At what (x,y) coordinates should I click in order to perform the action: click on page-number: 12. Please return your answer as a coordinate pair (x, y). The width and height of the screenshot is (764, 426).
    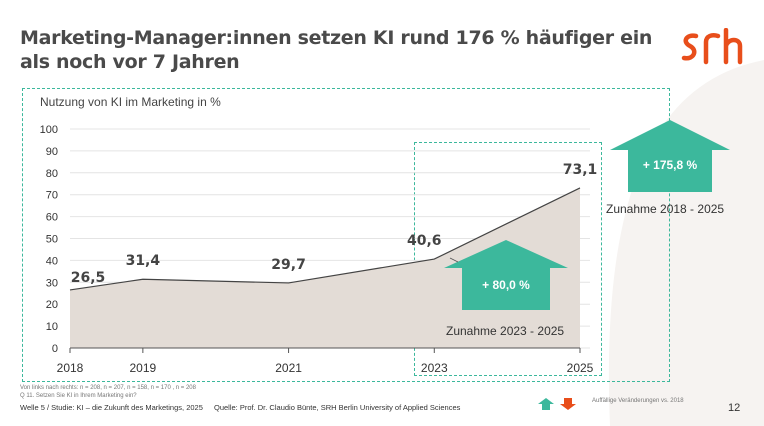
    Looking at the image, I should click on (734, 408).